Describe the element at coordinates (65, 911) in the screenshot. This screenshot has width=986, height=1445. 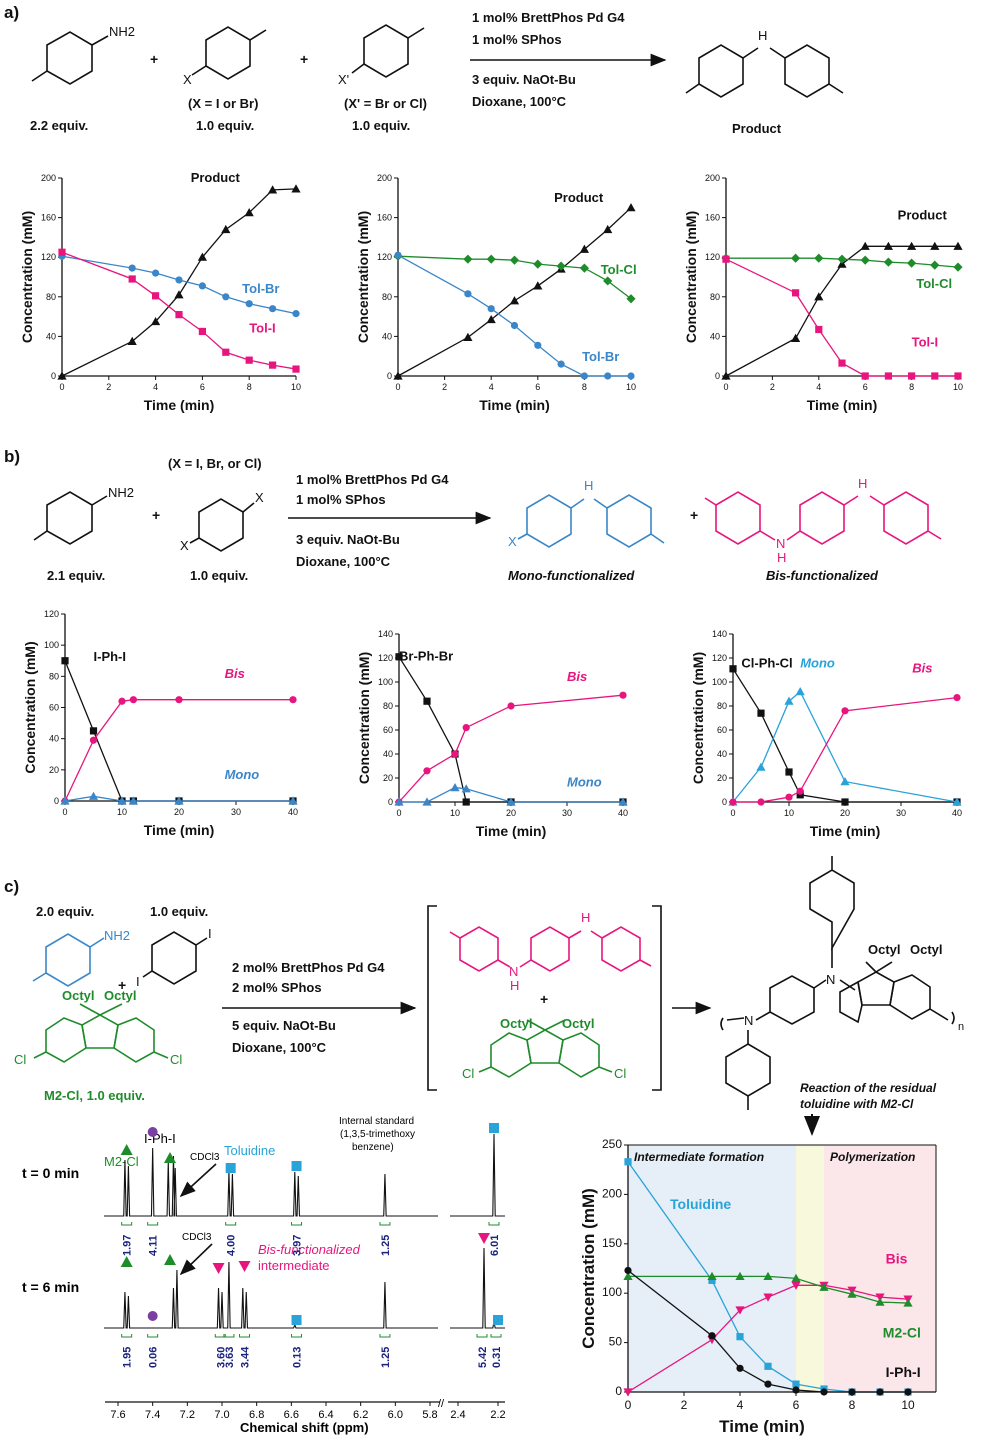
I see `reagent-equiv-c1: 2.0 equiv.` at that location.